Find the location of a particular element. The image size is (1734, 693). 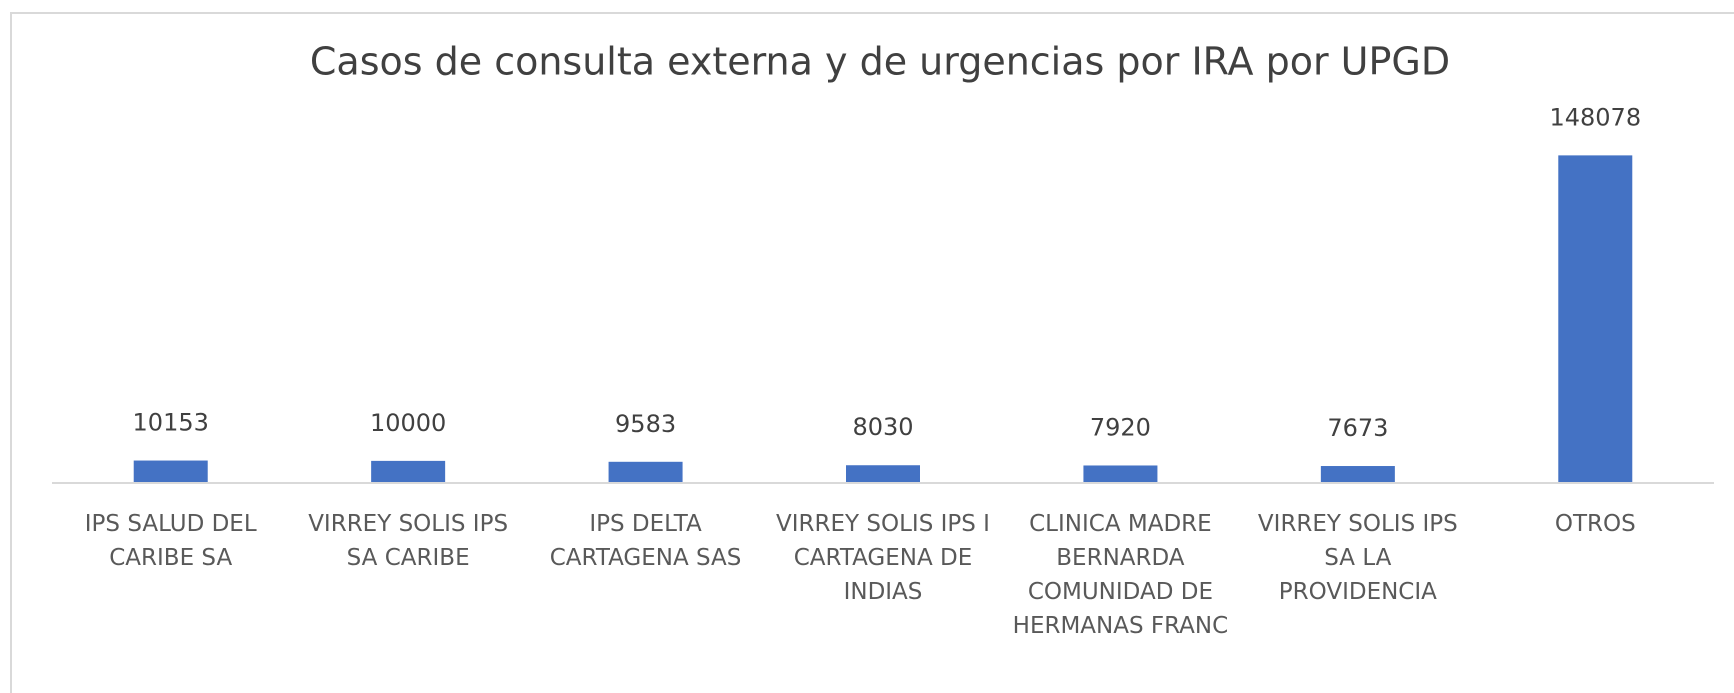

data-label: 148078 is located at coordinates (1595, 117).